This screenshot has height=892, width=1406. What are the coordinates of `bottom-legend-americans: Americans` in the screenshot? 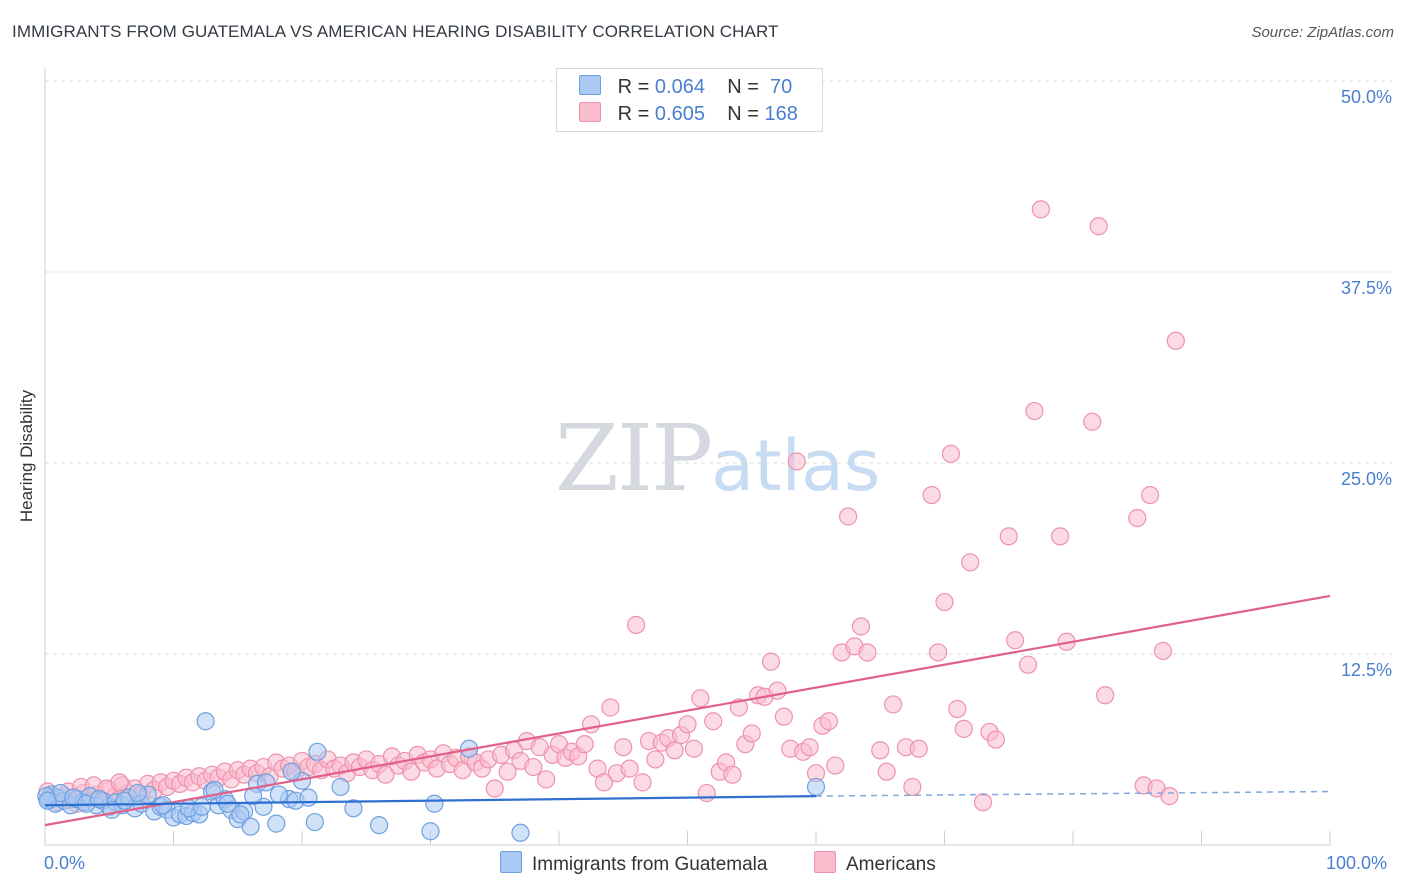 It's located at (875, 864).